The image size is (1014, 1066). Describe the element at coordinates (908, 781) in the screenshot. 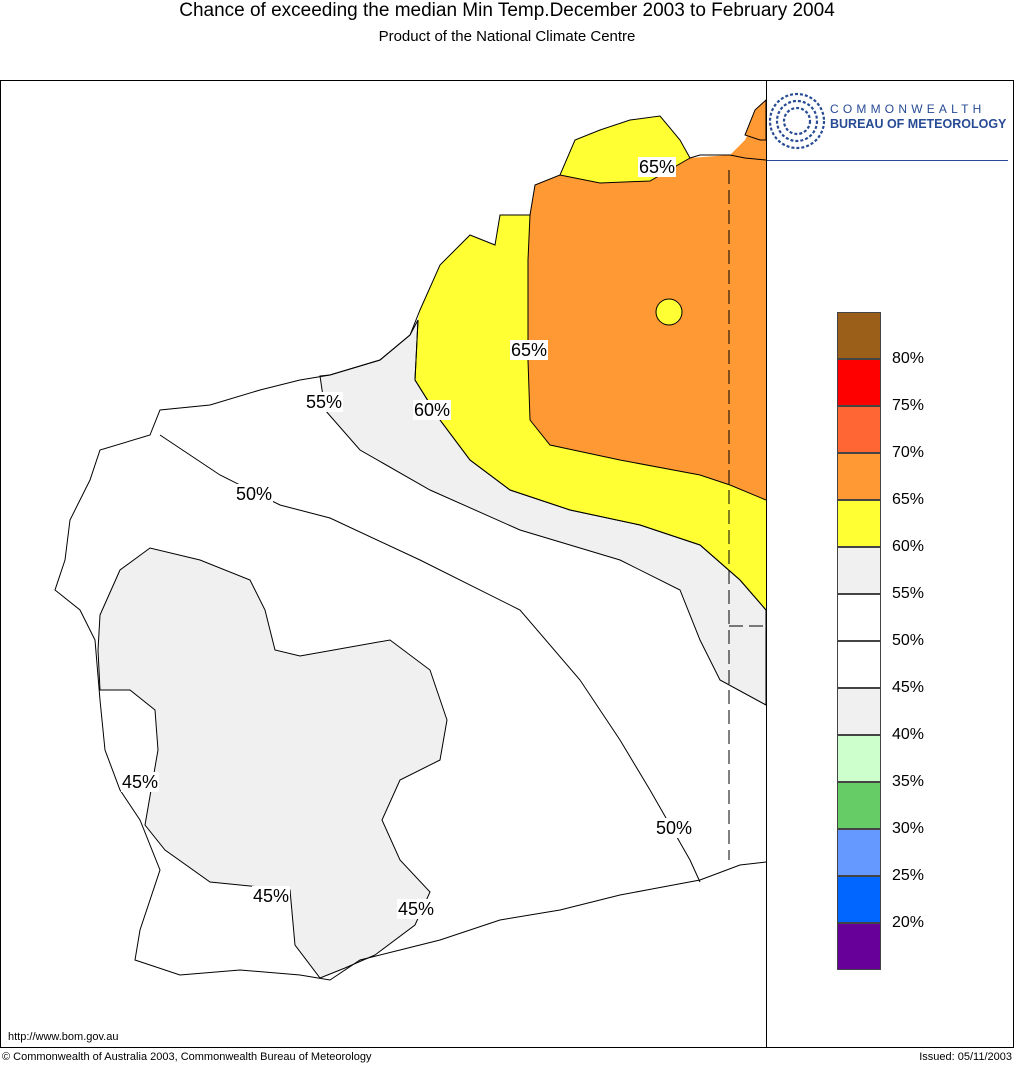

I see `legend-label: 35%` at that location.